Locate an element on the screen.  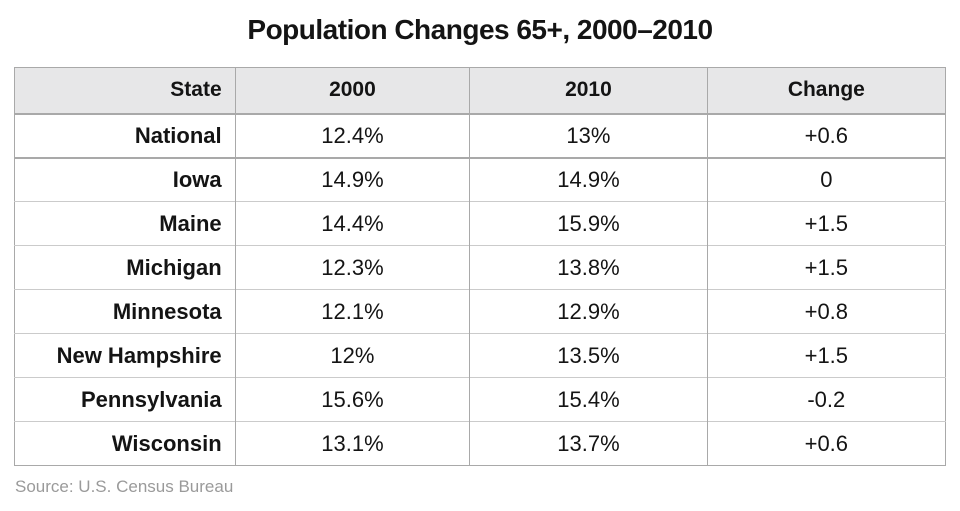
column-header-2000: 2000 is located at coordinates (352, 90).